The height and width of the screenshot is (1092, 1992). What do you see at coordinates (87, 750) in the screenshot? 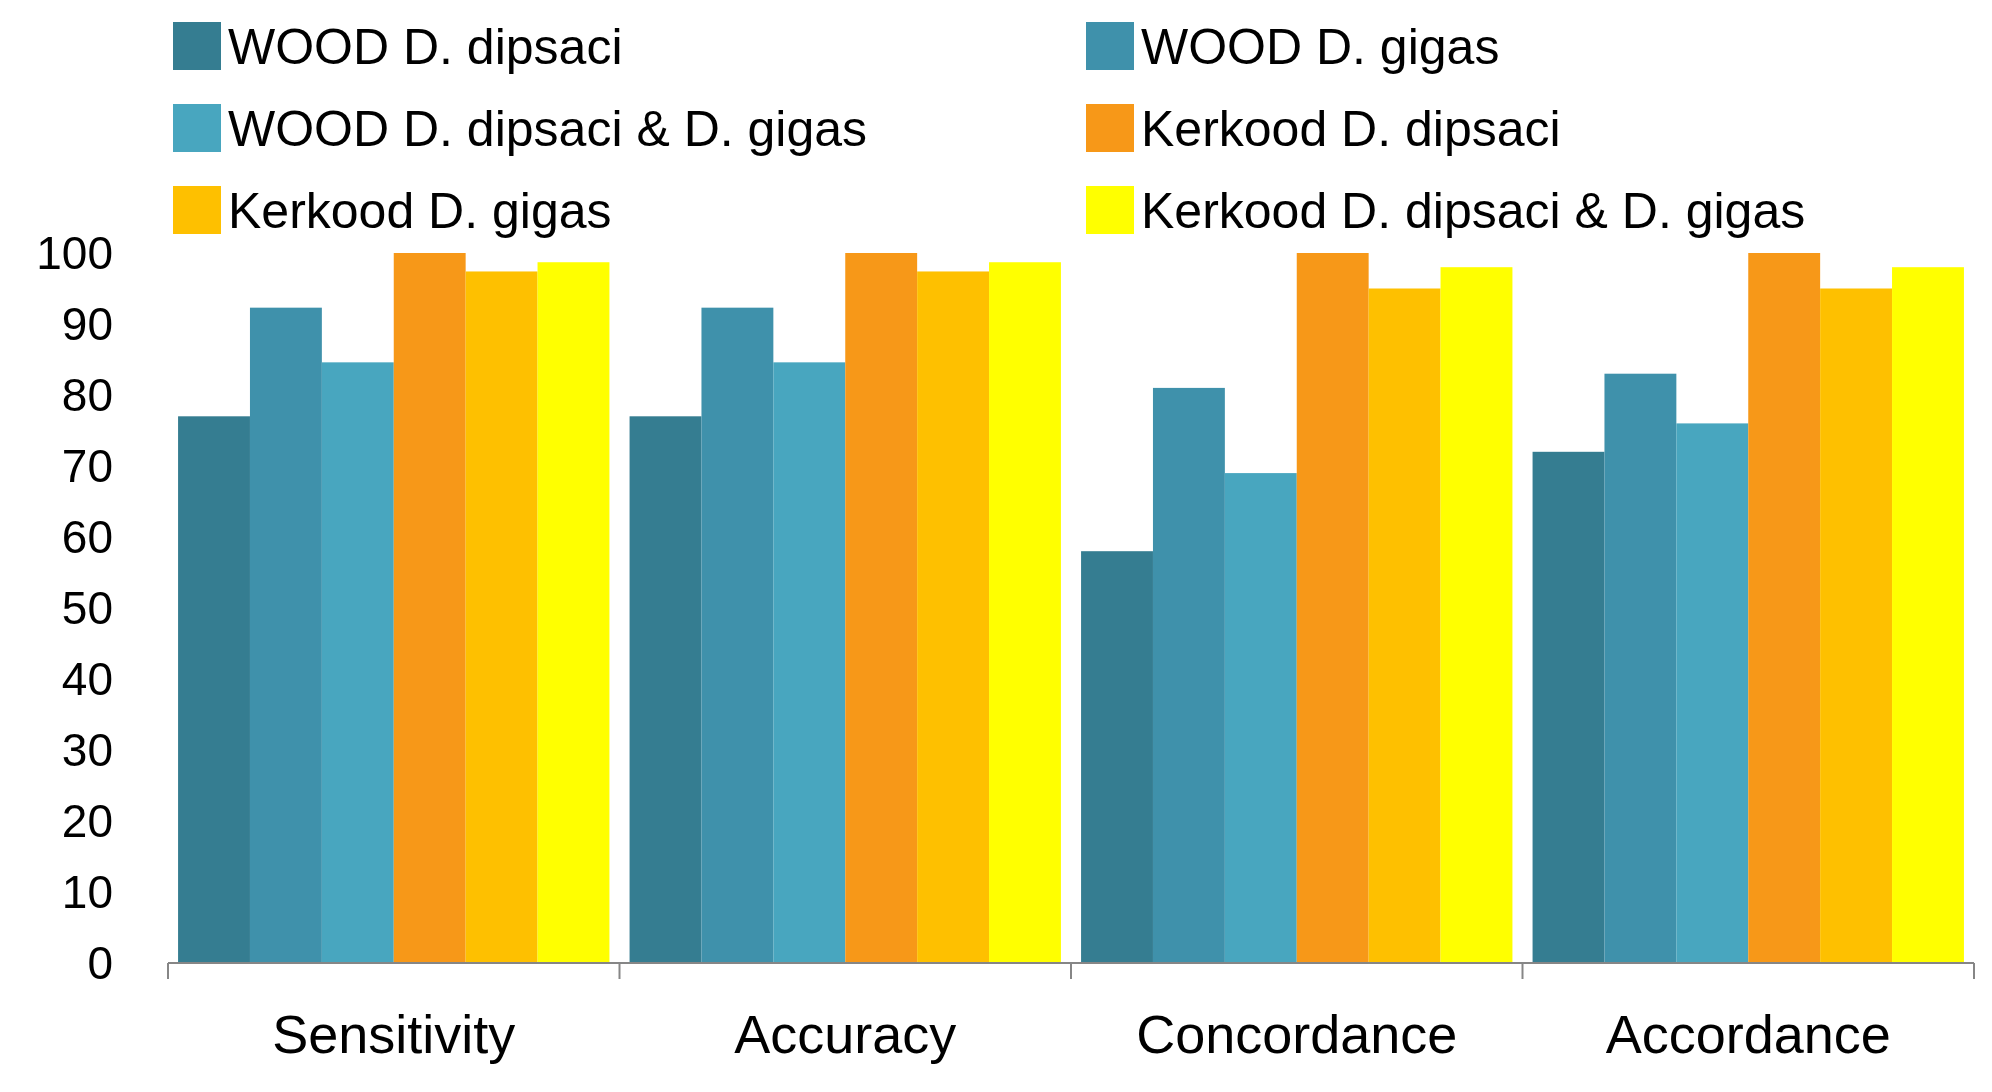
I see `y-tick-label: 30` at bounding box center [87, 750].